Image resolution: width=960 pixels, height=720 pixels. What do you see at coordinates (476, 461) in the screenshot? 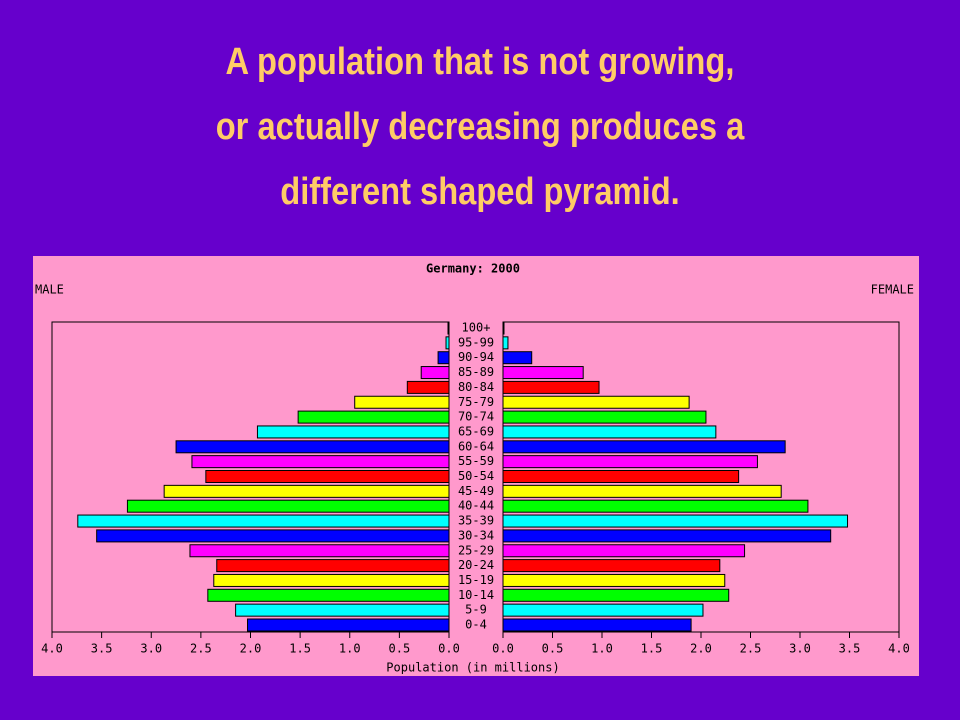
I see `age-label: 55-59` at bounding box center [476, 461].